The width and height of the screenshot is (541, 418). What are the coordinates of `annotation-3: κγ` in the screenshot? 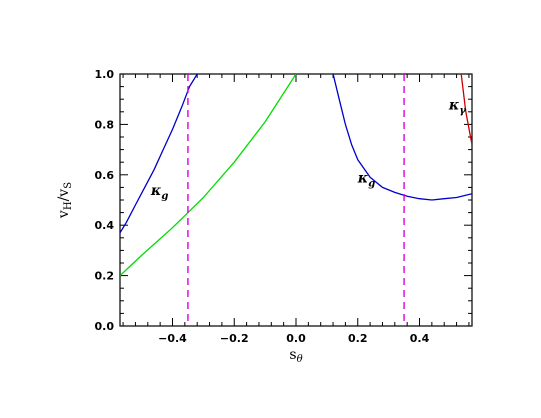 It's located at (457, 106).